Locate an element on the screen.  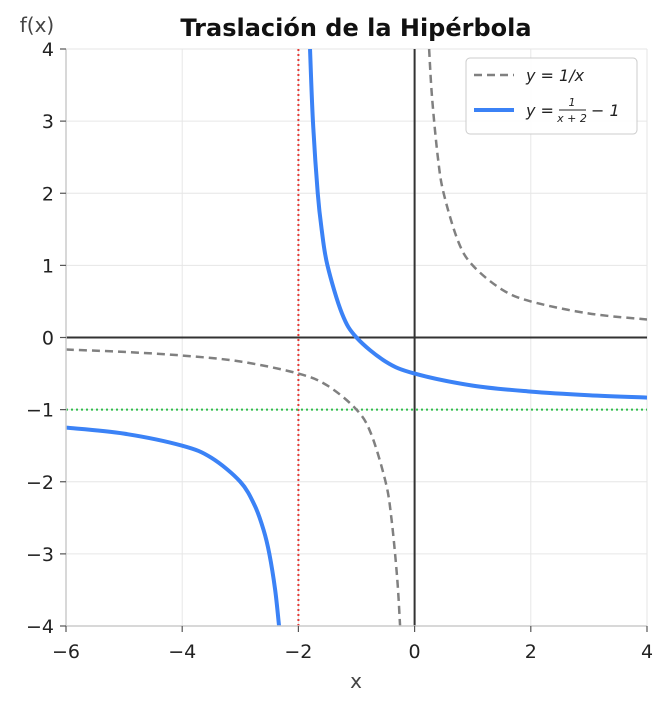
x-tick-label: −4 is located at coordinates (182, 652).